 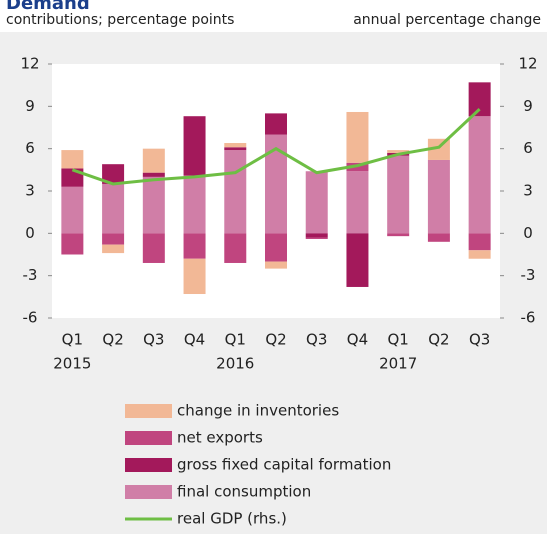 What do you see at coordinates (120, 20) in the screenshot?
I see `y-axis-label: contributions; percentage points` at bounding box center [120, 20].